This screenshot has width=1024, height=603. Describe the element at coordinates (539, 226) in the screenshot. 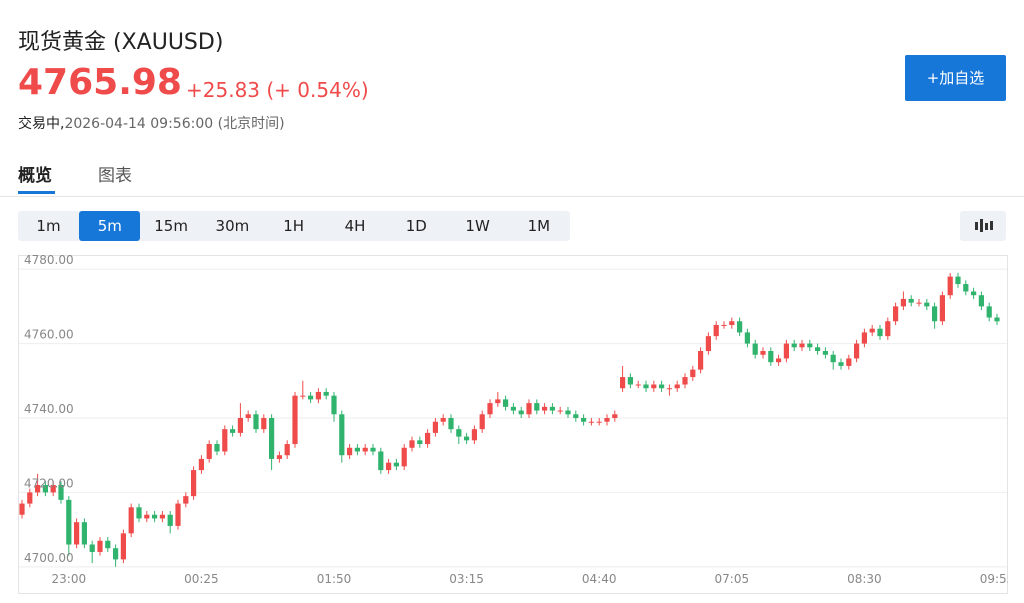

I see `interval-button: 1M` at that location.